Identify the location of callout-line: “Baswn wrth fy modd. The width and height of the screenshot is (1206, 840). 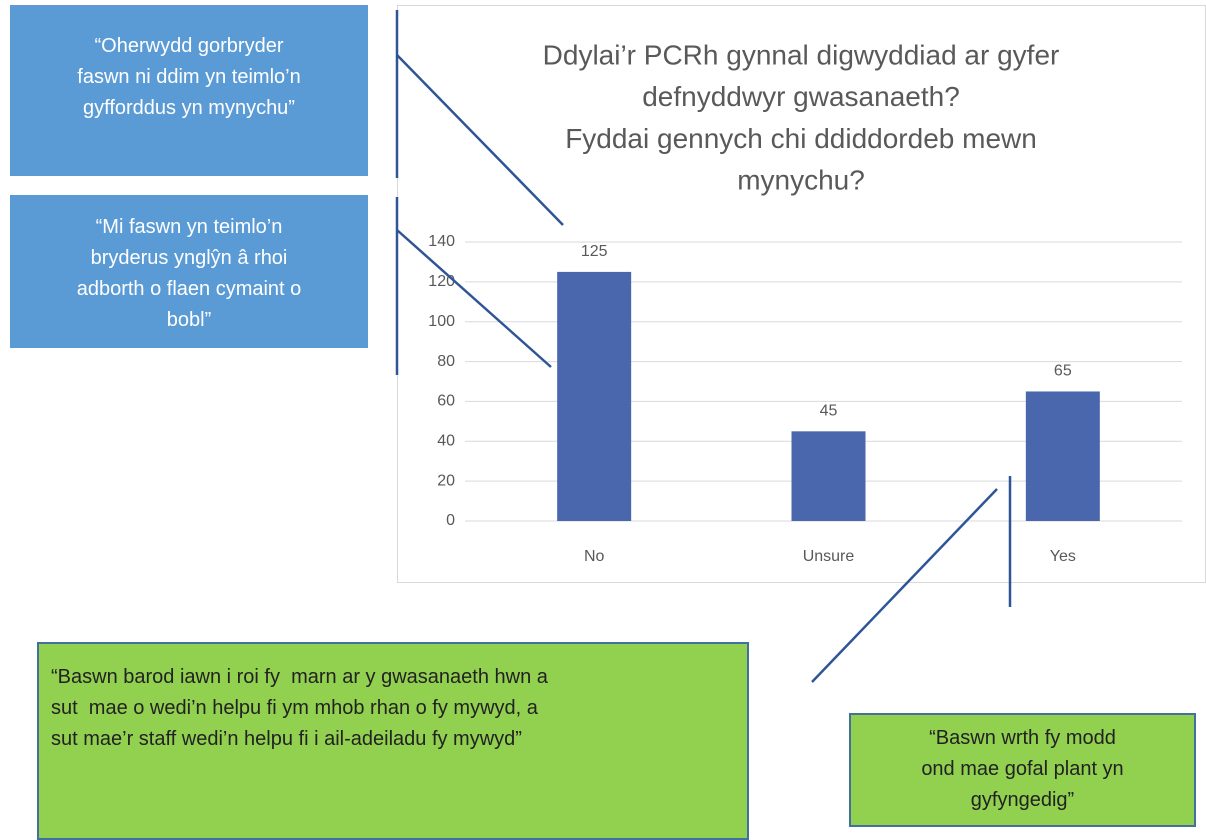
(1022, 738).